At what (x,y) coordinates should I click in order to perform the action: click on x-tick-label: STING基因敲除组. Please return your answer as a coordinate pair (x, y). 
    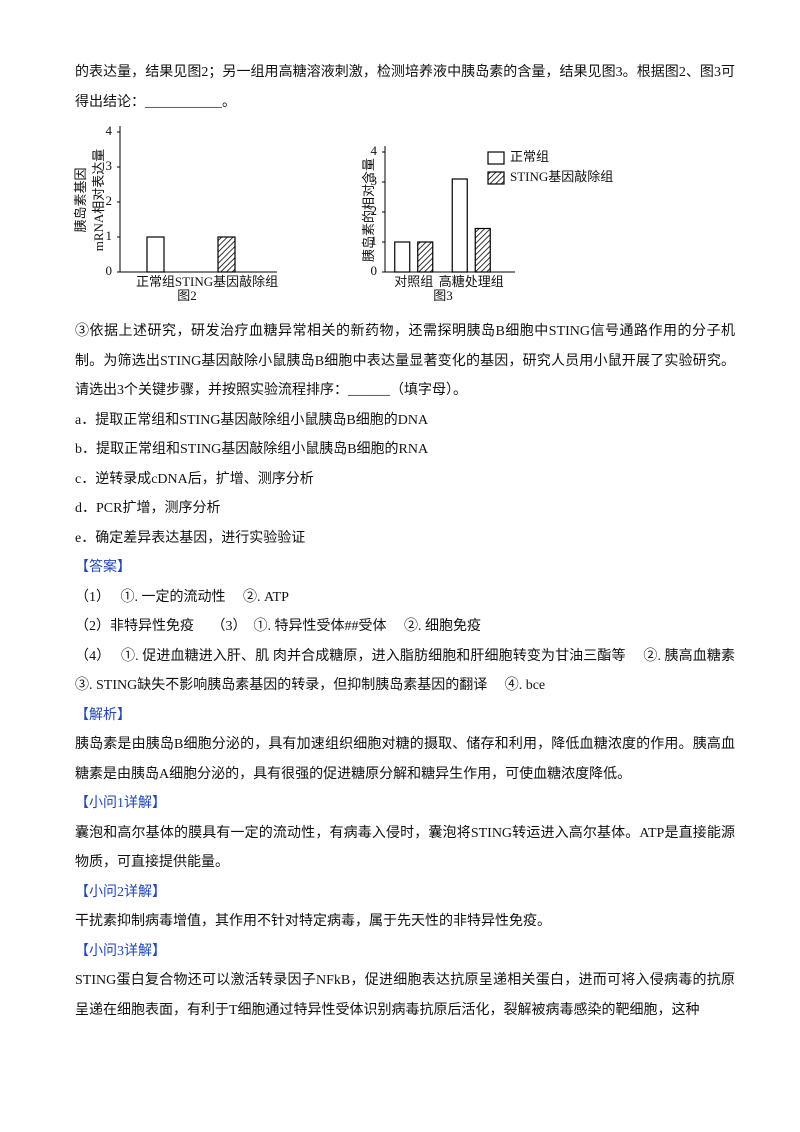
    Looking at the image, I should click on (226, 281).